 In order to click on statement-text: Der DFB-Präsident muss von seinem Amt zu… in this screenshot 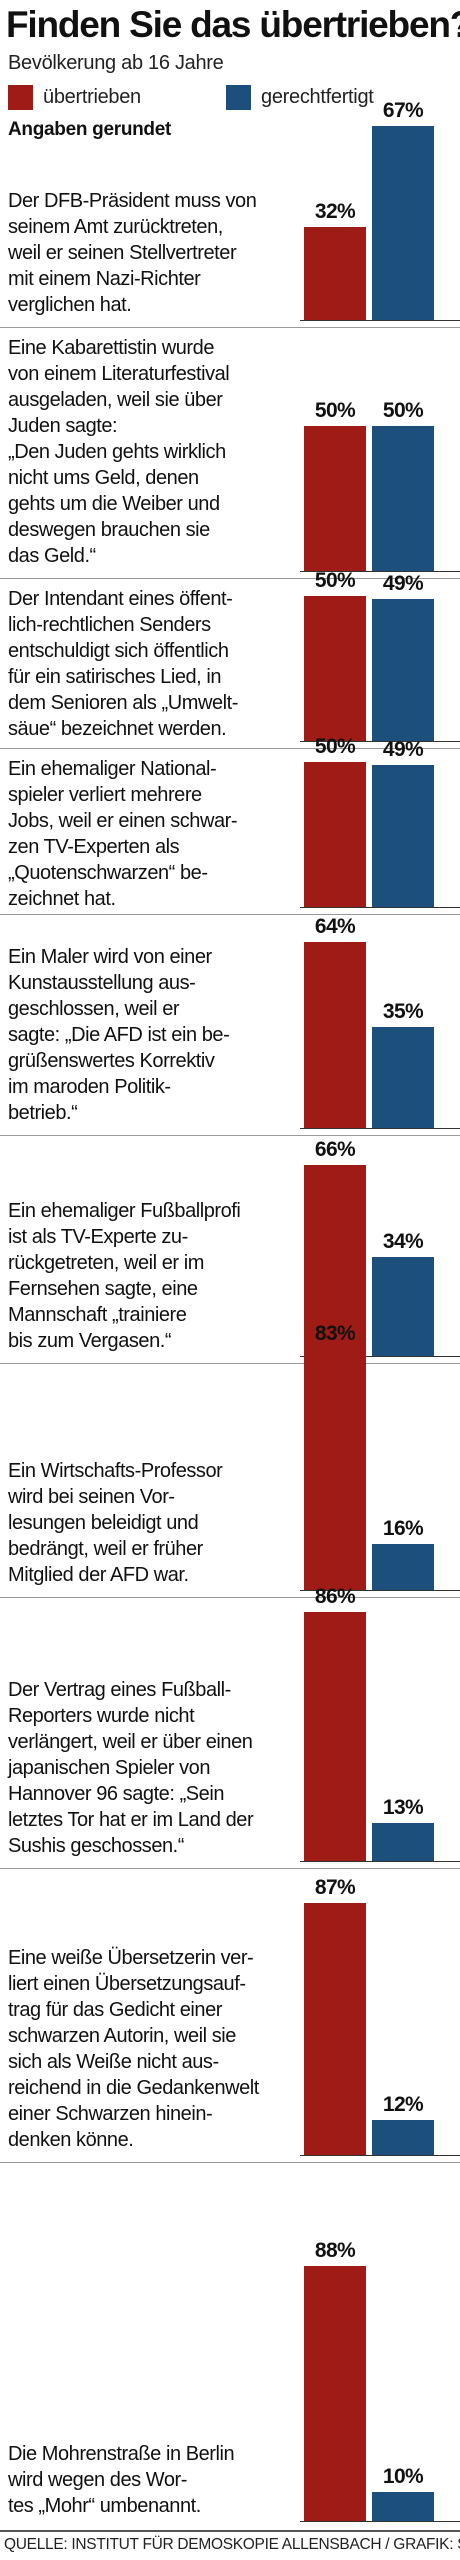, I will do `click(132, 253)`.